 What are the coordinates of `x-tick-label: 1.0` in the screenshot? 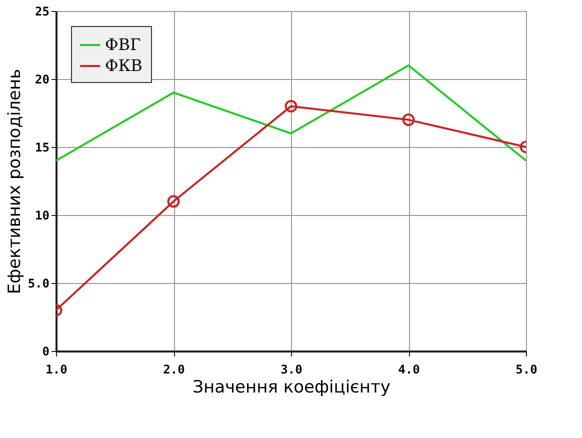 It's located at (57, 369).